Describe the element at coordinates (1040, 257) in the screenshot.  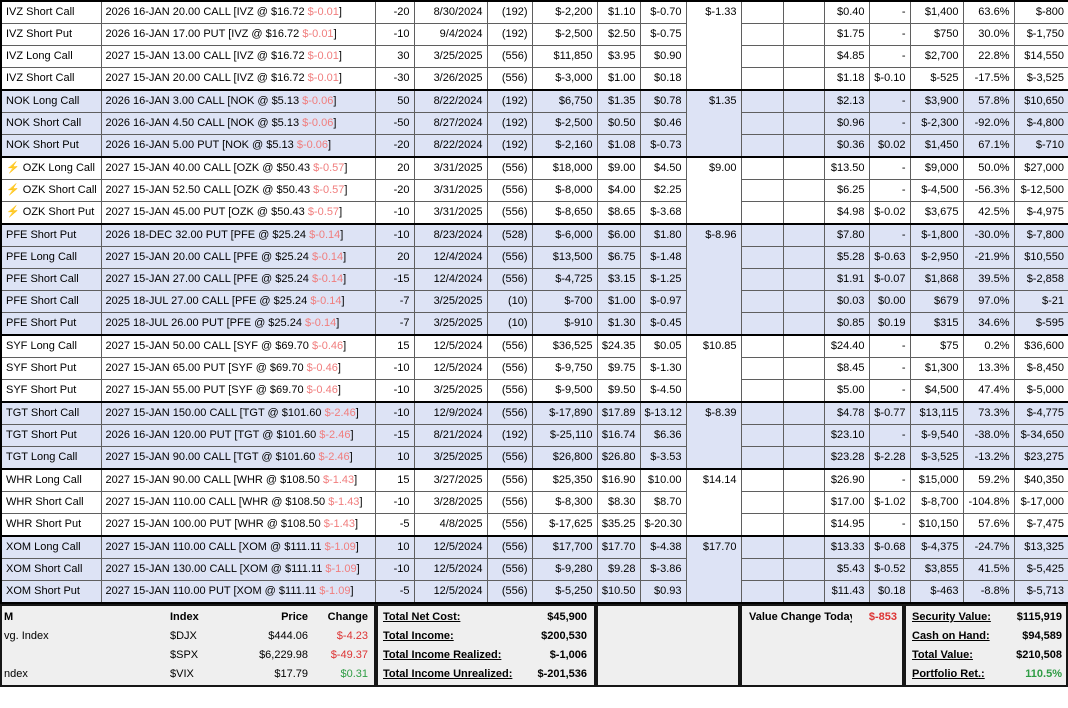
I see `value-cell: $10,550` at that location.